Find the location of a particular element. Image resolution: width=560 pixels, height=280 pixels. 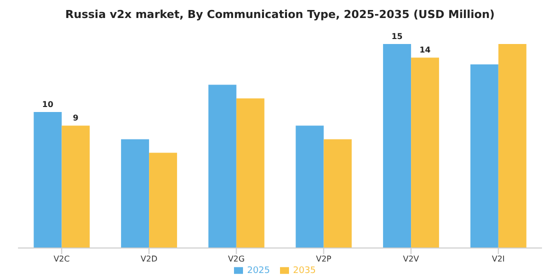

chart-title: Russia v2x market, By Communication Type, 2025-2035 (USD Million) is located at coordinates (280, 15).